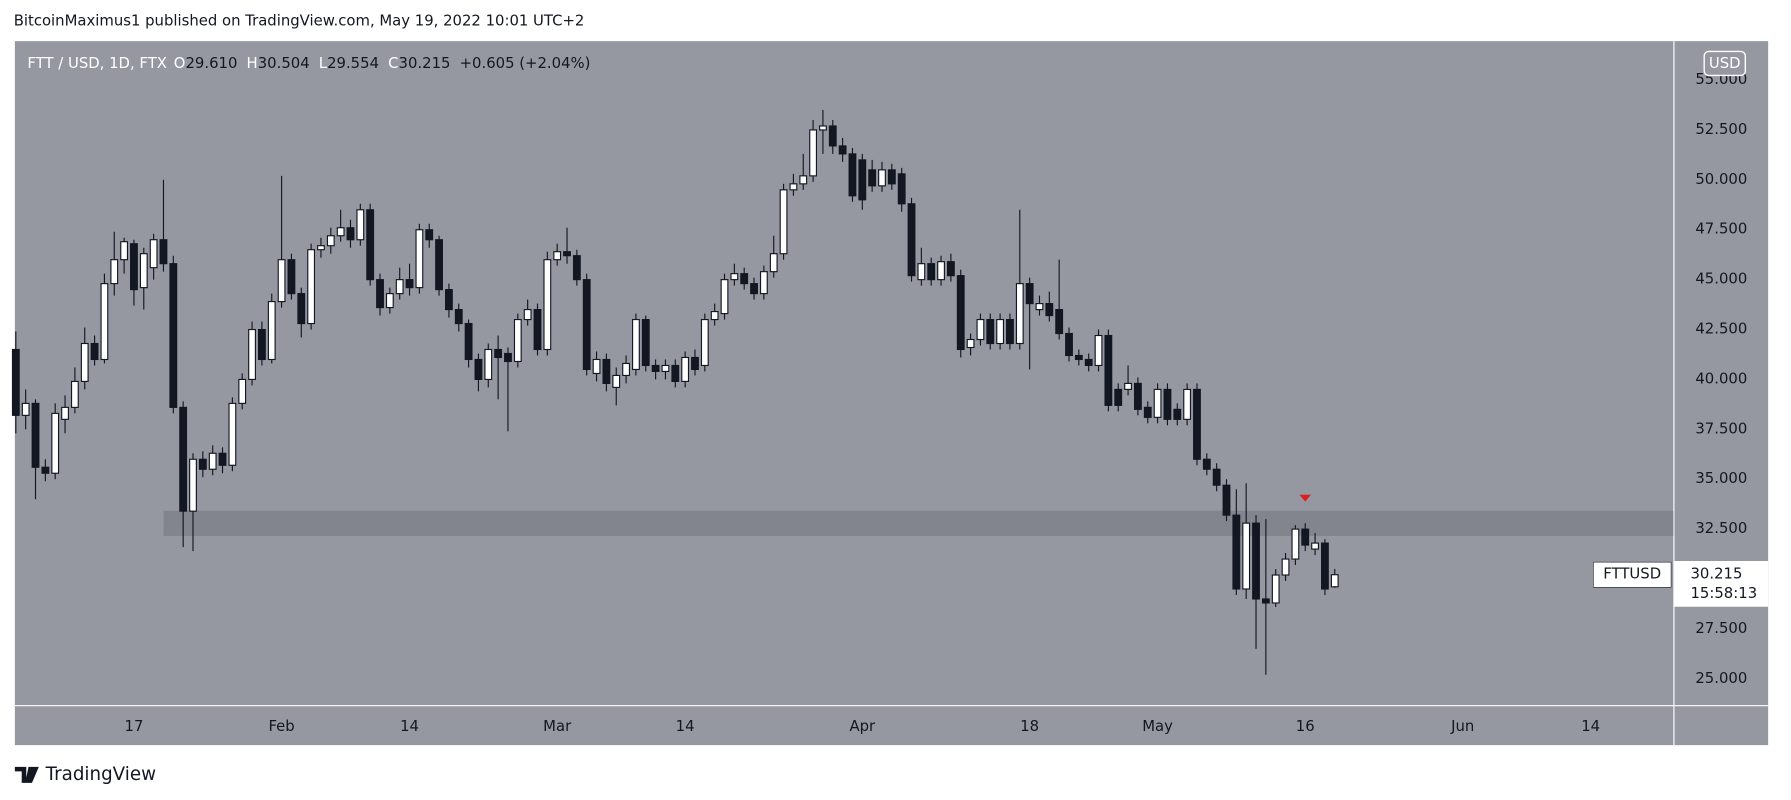 Image resolution: width=1791 pixels, height=800 pixels. I want to click on resistance-zone, so click(918, 523).